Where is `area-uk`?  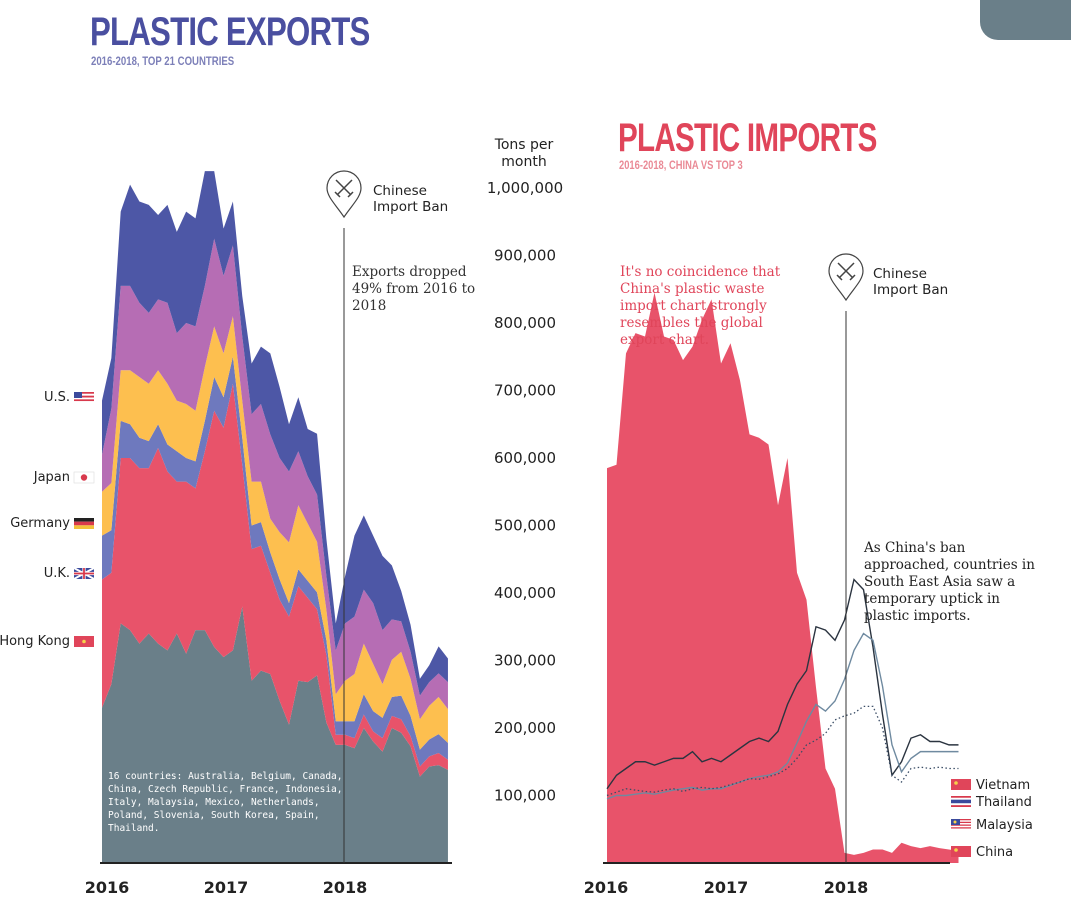 area-uk is located at coordinates (275, 561).